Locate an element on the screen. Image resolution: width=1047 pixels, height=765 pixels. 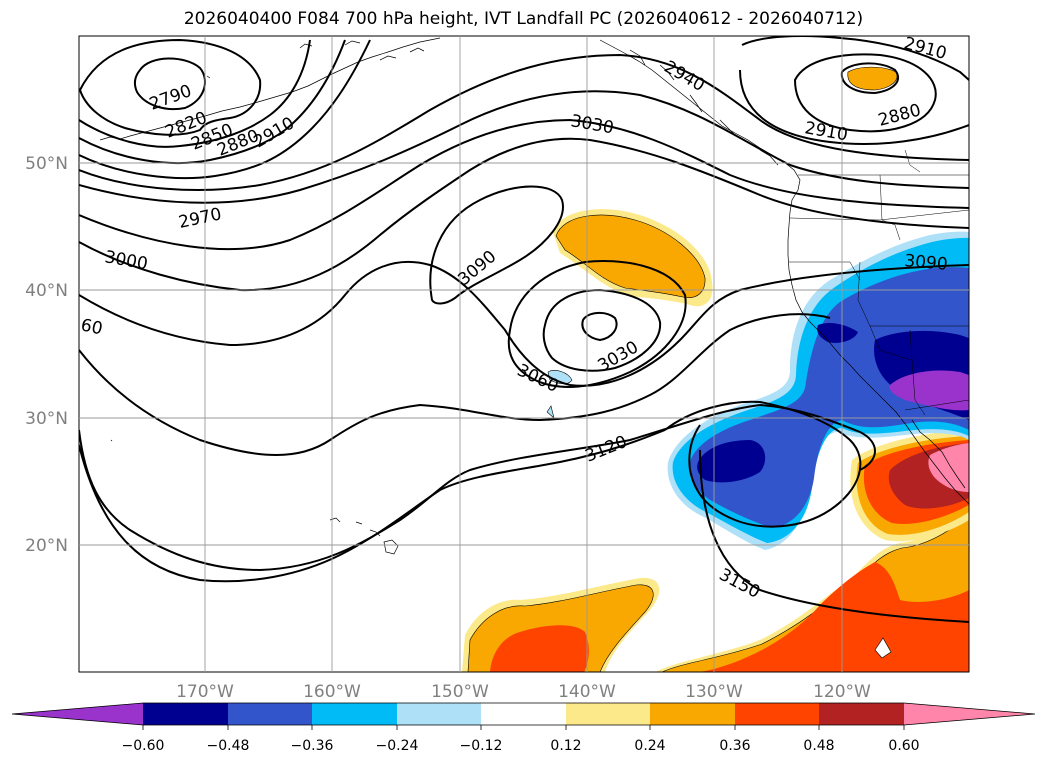
colorbar-tick-label: −0.24 is located at coordinates (397, 746).